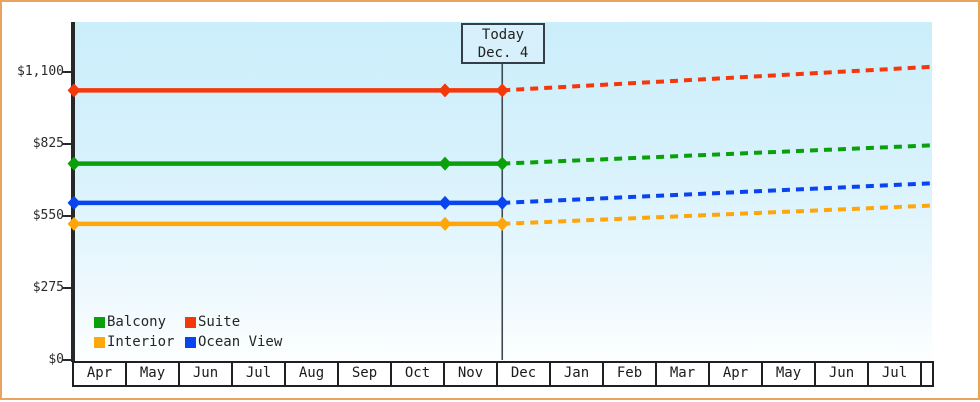  What do you see at coordinates (188, 332) in the screenshot?
I see `legend: Balcony Suite Interior Ocean View` at bounding box center [188, 332].